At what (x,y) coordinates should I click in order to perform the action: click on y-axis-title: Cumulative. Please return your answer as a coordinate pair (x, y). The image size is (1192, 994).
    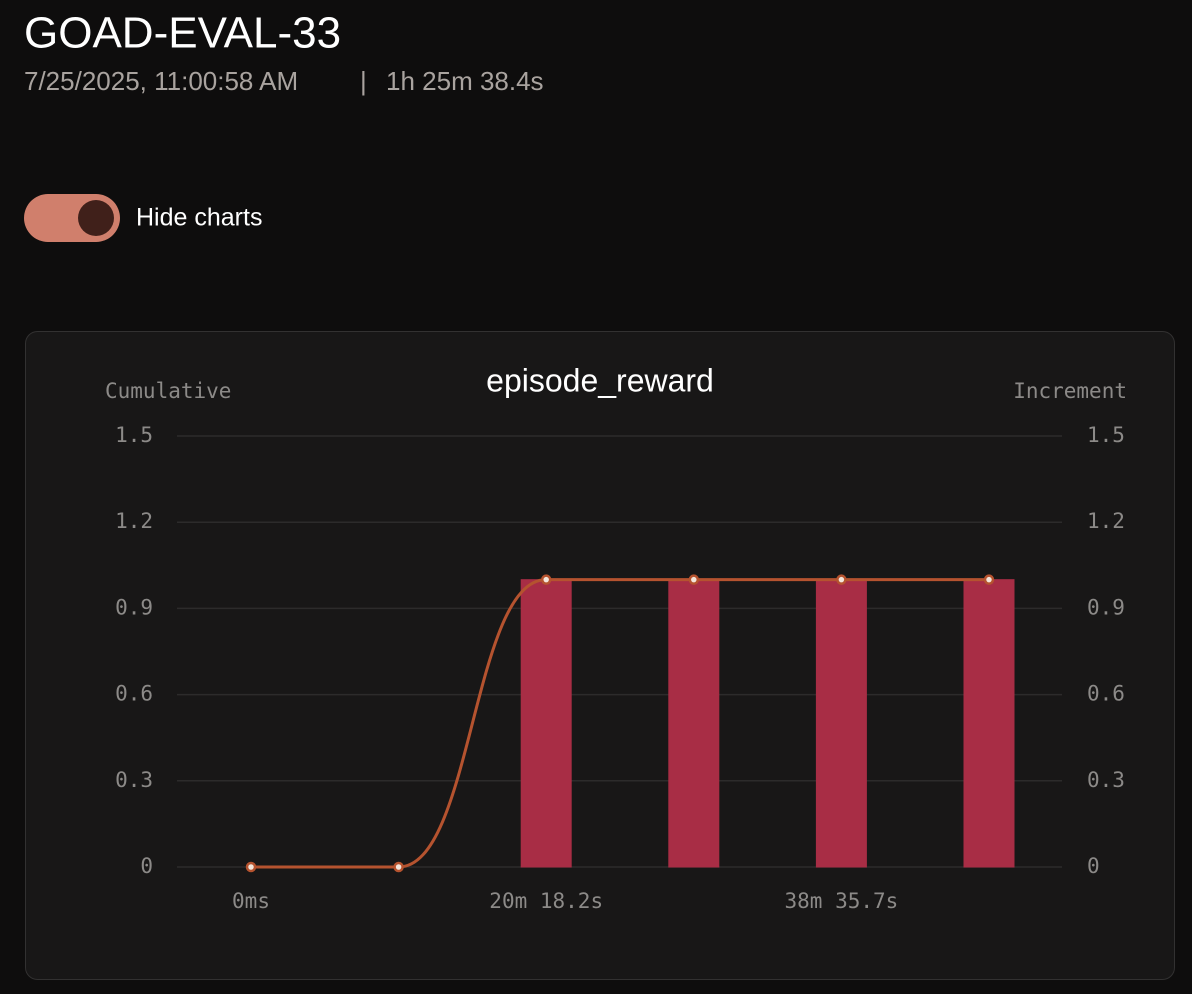
    Looking at the image, I should click on (168, 391).